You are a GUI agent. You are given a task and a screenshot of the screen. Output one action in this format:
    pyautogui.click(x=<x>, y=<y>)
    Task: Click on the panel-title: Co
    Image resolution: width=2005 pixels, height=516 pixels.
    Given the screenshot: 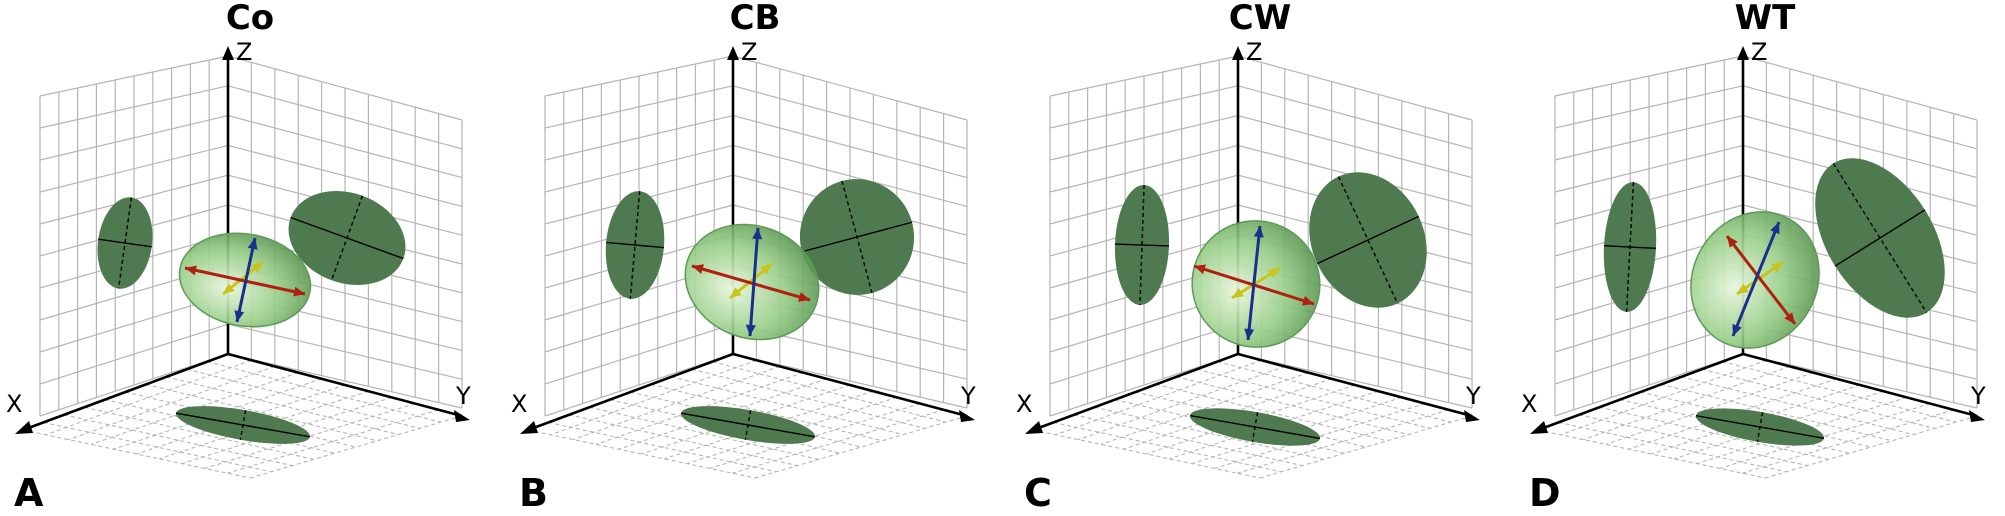 What is the action you would take?
    pyautogui.click(x=250, y=19)
    